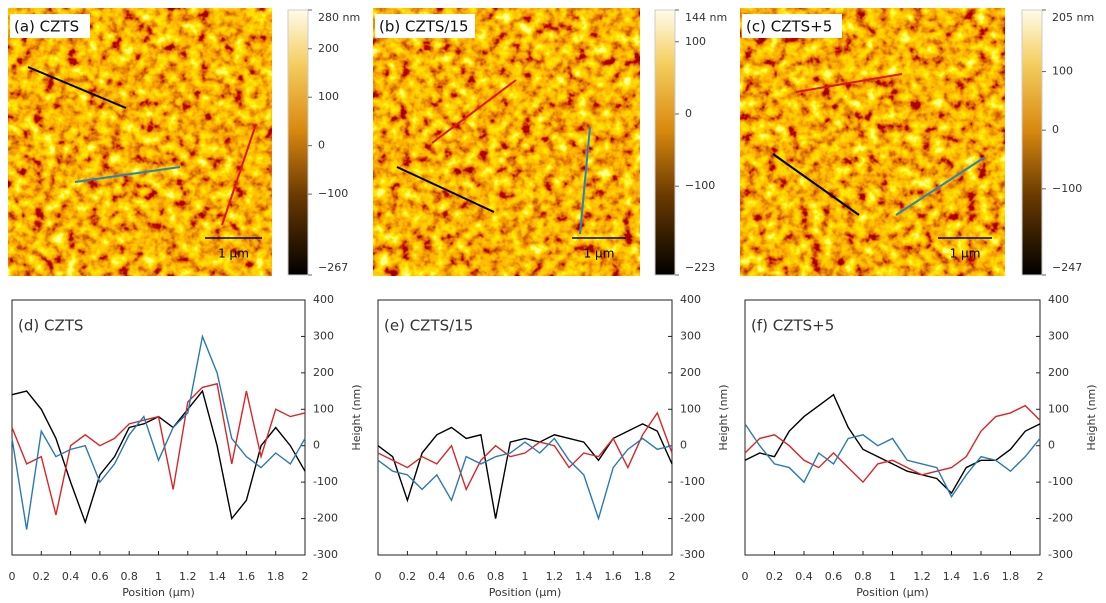  Describe the element at coordinates (325, 518) in the screenshot. I see `y-tick-label: -200` at that location.